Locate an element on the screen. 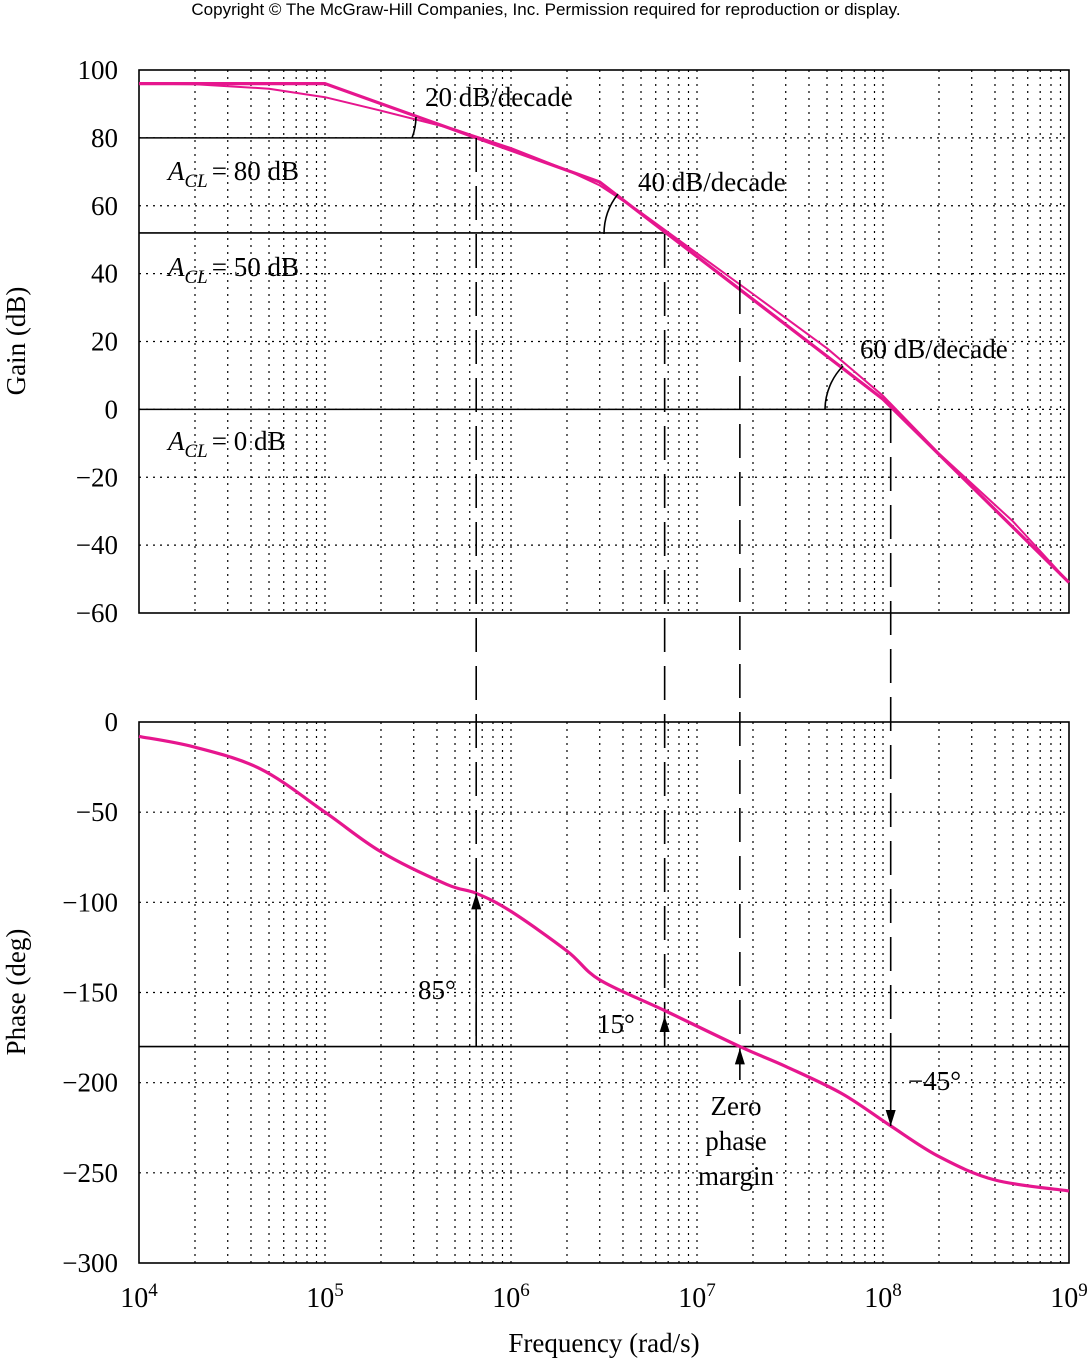 The height and width of the screenshot is (1361, 1091). gain-closed-loop-lines is located at coordinates (515, 274).